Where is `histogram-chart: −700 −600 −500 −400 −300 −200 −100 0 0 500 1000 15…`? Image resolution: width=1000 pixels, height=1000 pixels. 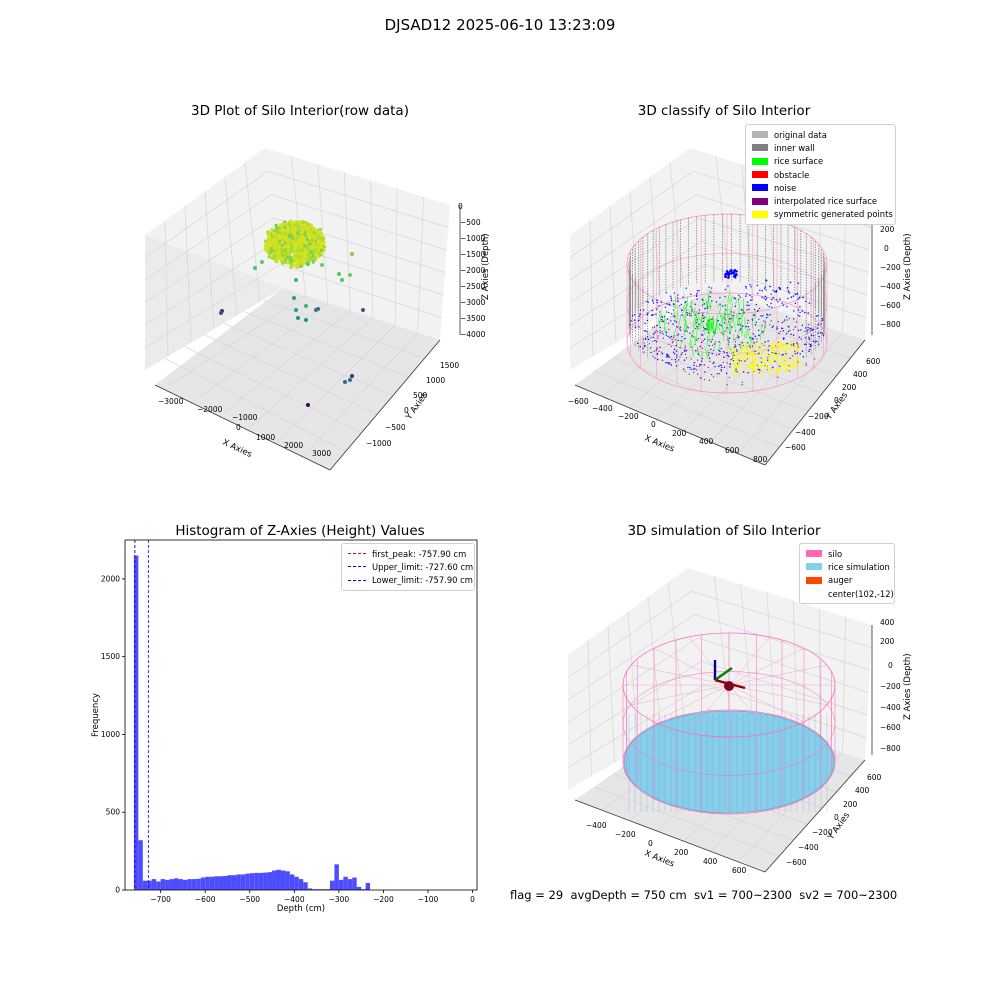
histogram-chart: −700 −600 −500 −400 −300 −200 −100 0 0 500 1000 15… is located at coordinates (284, 726).